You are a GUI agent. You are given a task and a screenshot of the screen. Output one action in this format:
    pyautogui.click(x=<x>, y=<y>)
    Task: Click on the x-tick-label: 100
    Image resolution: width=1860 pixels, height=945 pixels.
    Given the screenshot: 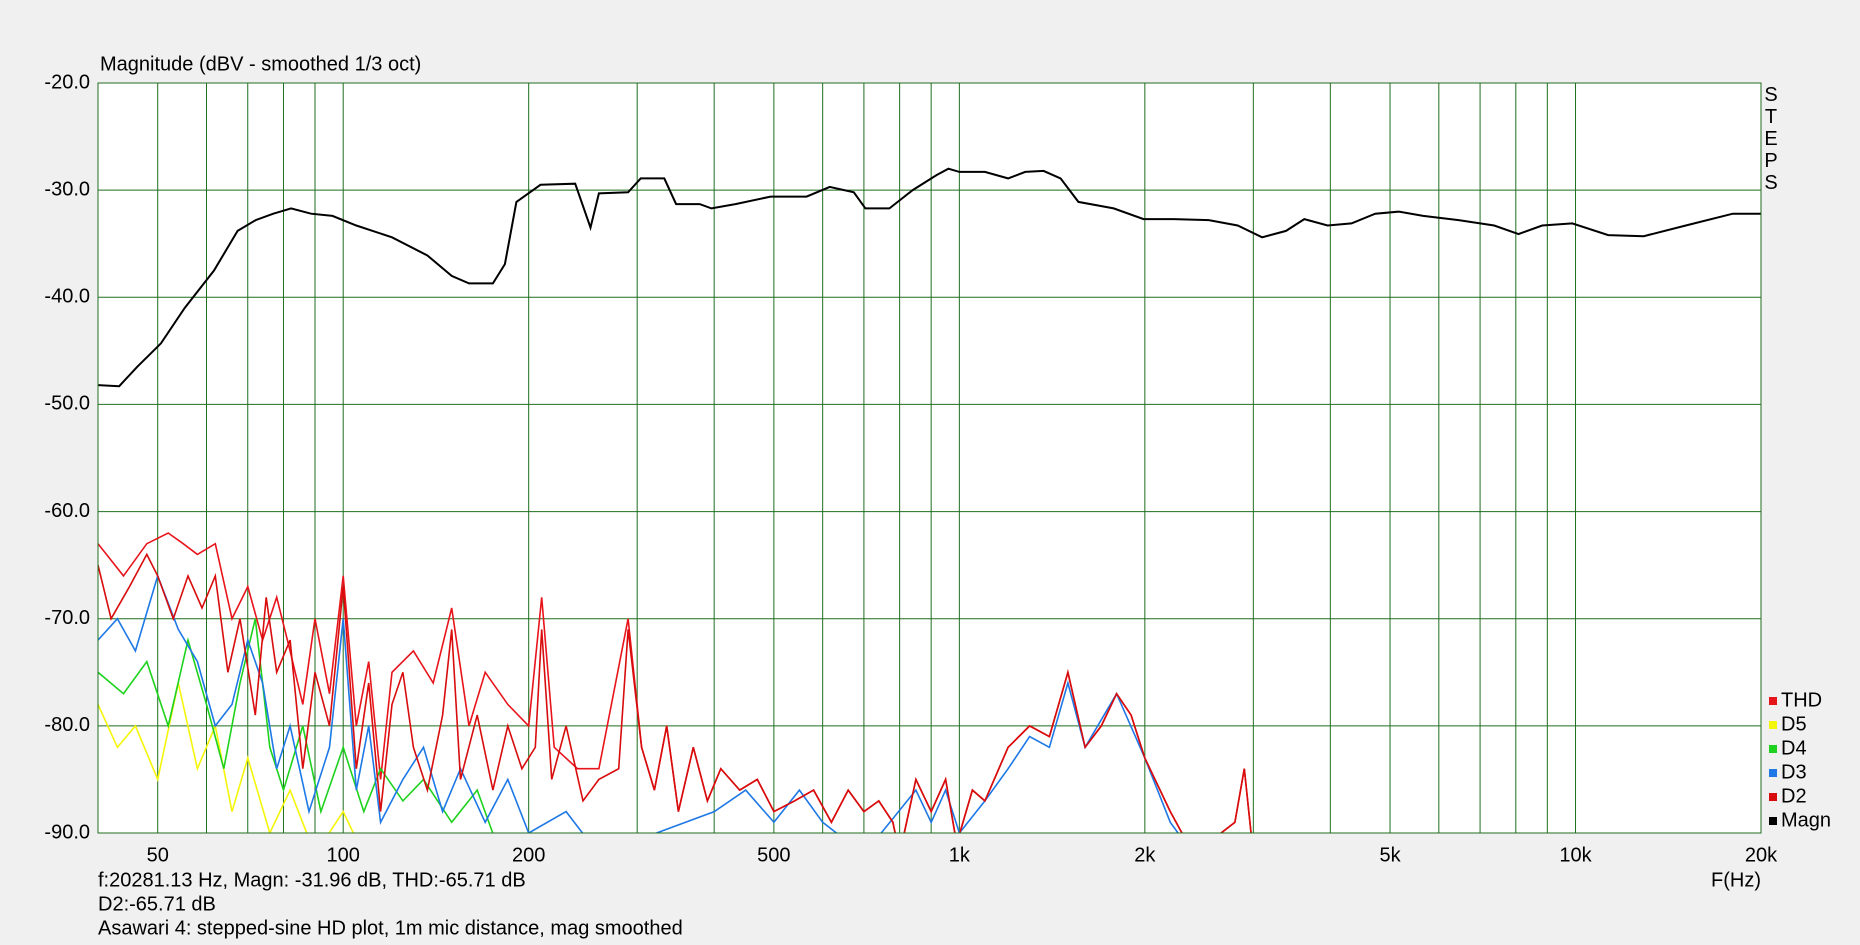 What is the action you would take?
    pyautogui.click(x=343, y=855)
    